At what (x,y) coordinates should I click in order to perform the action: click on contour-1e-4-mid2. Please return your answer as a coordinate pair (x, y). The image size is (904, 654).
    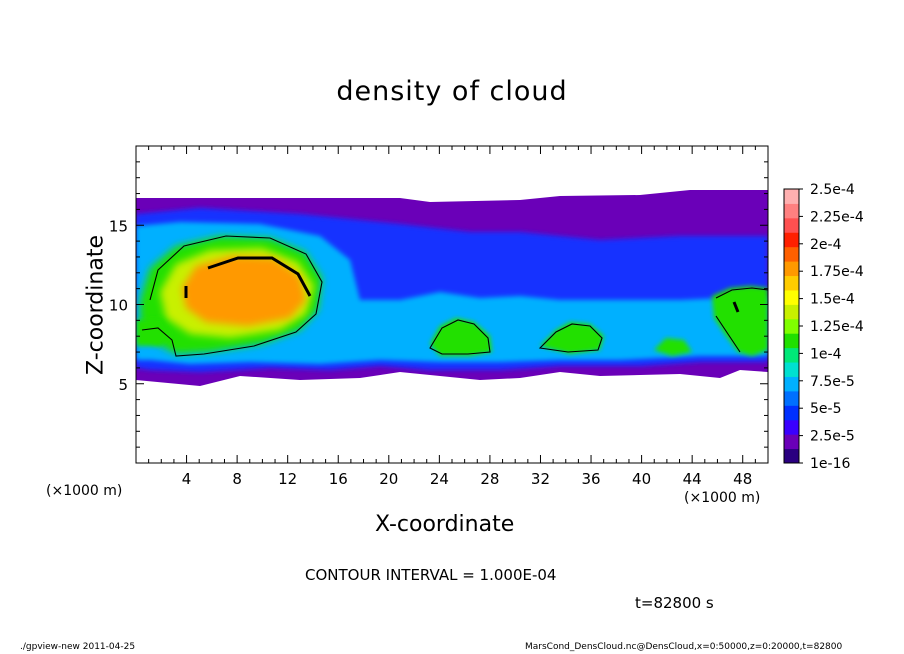
    Looking at the image, I should click on (570, 338).